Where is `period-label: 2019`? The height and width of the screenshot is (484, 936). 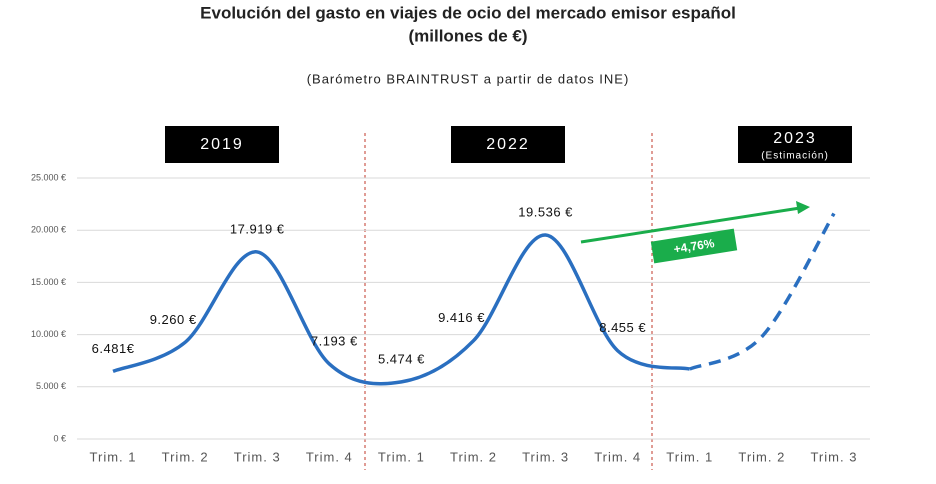
period-label: 2019 is located at coordinates (222, 144).